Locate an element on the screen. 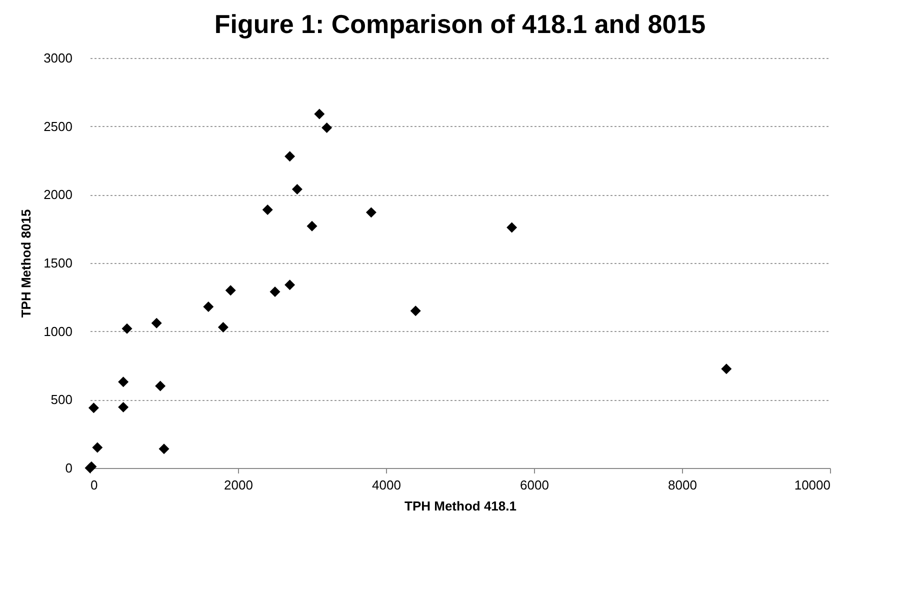 The height and width of the screenshot is (605, 916). y-tick-label: 3000 is located at coordinates (58, 58).